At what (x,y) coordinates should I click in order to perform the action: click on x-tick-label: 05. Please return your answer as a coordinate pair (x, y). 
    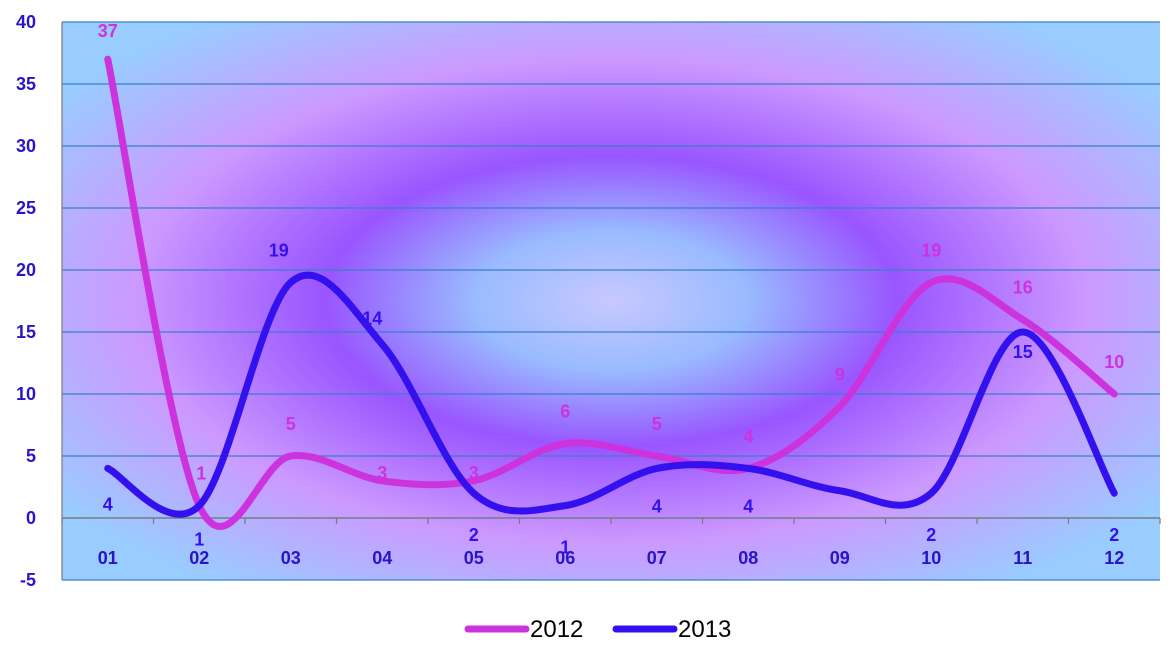
    Looking at the image, I should click on (474, 558).